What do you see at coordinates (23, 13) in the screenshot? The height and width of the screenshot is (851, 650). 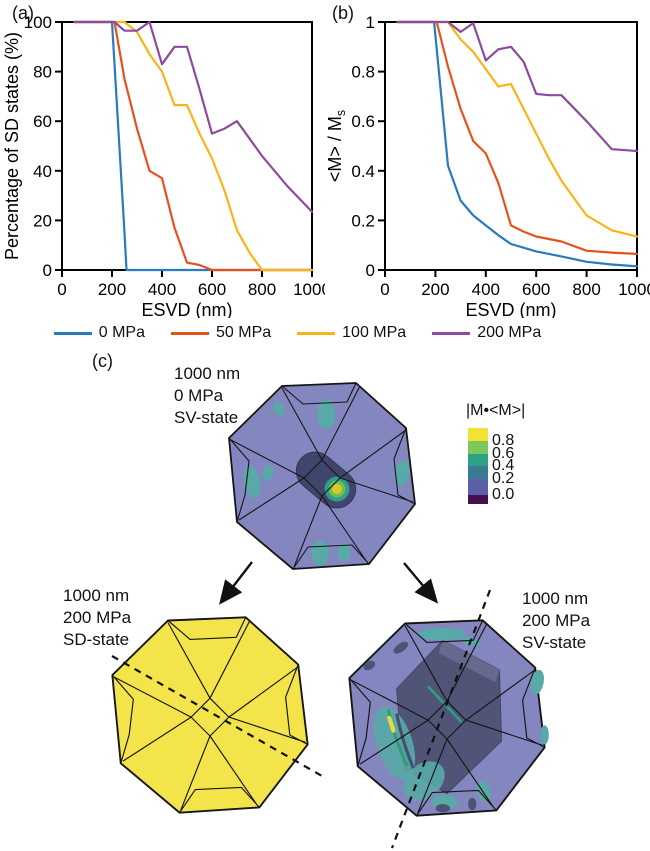 I see `panel-a-label: (a)` at bounding box center [23, 13].